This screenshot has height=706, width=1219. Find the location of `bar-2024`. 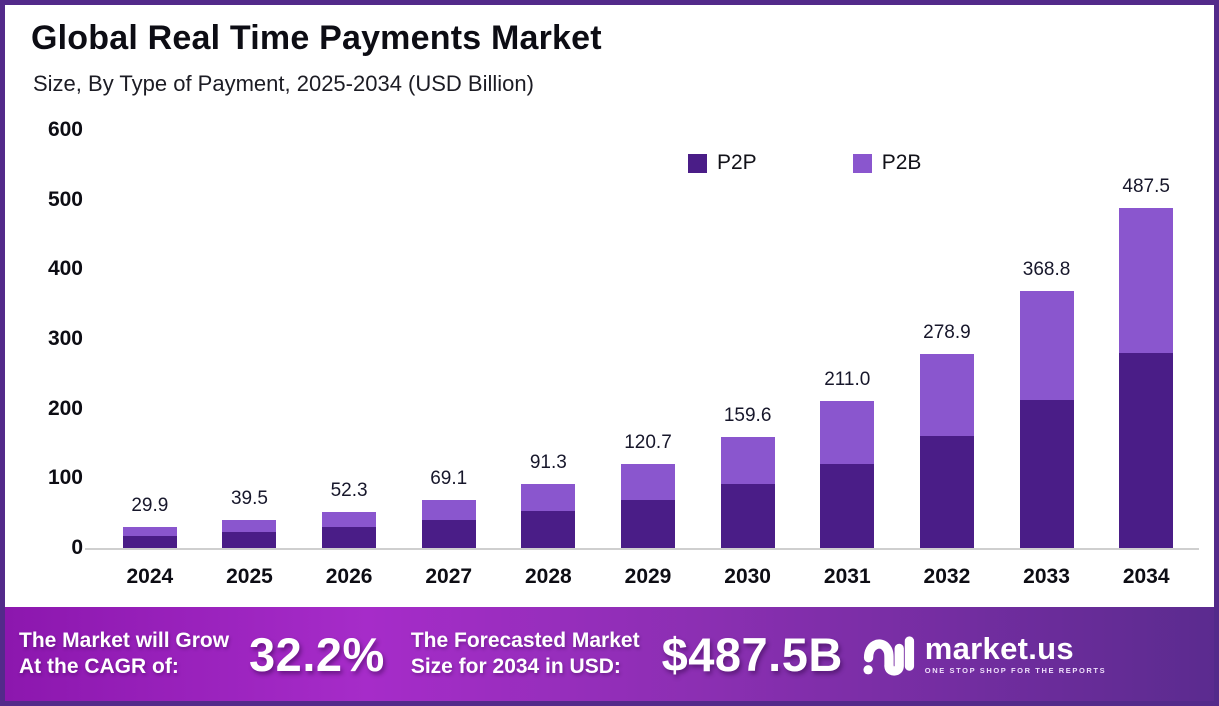

bar-2024 is located at coordinates (149, 537).